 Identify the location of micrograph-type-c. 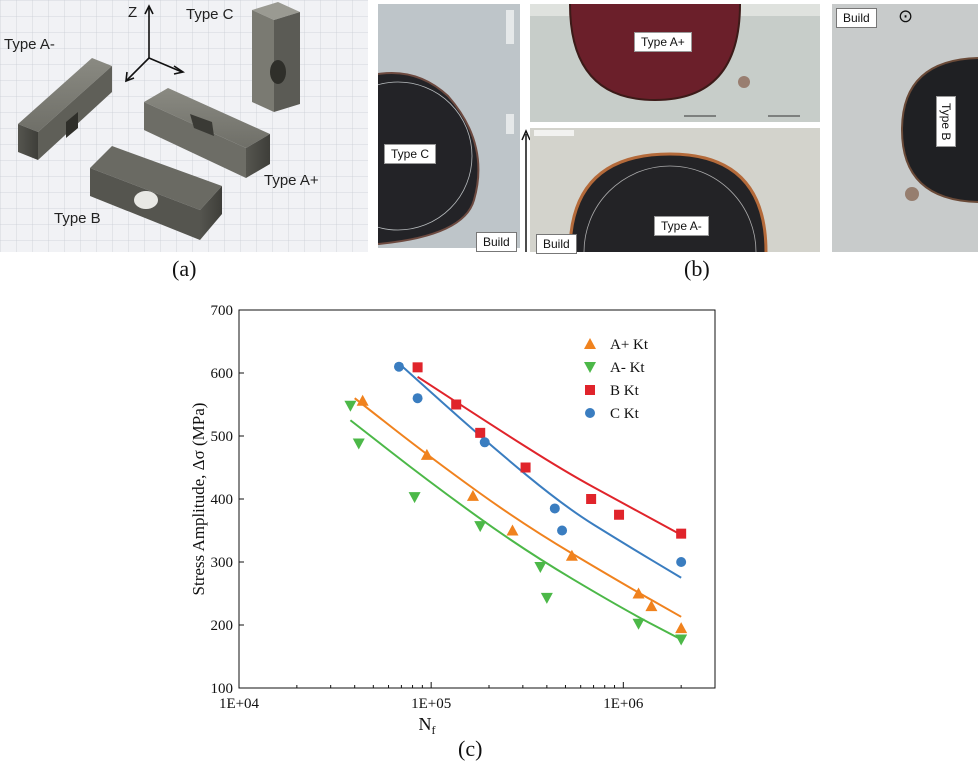
(449, 126).